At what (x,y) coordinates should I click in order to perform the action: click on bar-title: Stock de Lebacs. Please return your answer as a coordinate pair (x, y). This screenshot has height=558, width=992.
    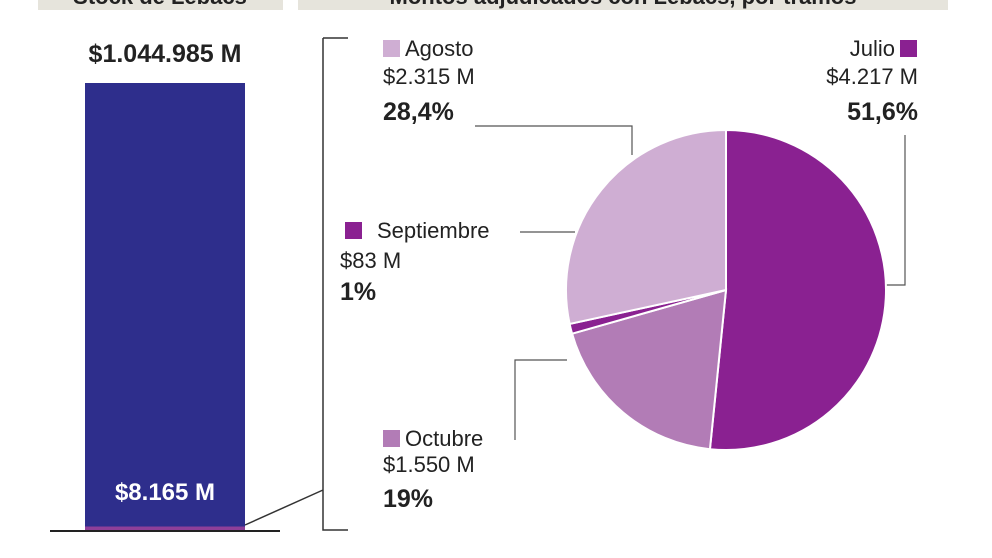
    Looking at the image, I should click on (160, 4).